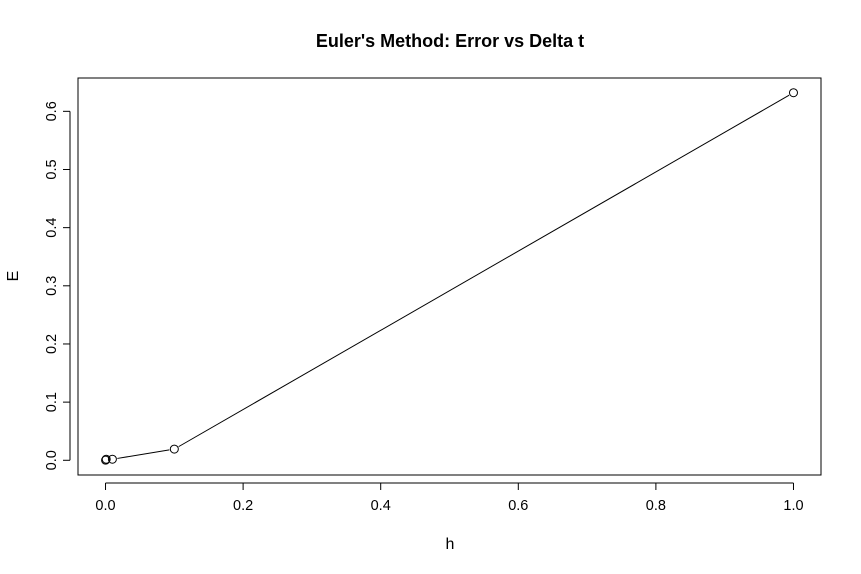  What do you see at coordinates (13, 276) in the screenshot?
I see `y-axis-label: E` at bounding box center [13, 276].